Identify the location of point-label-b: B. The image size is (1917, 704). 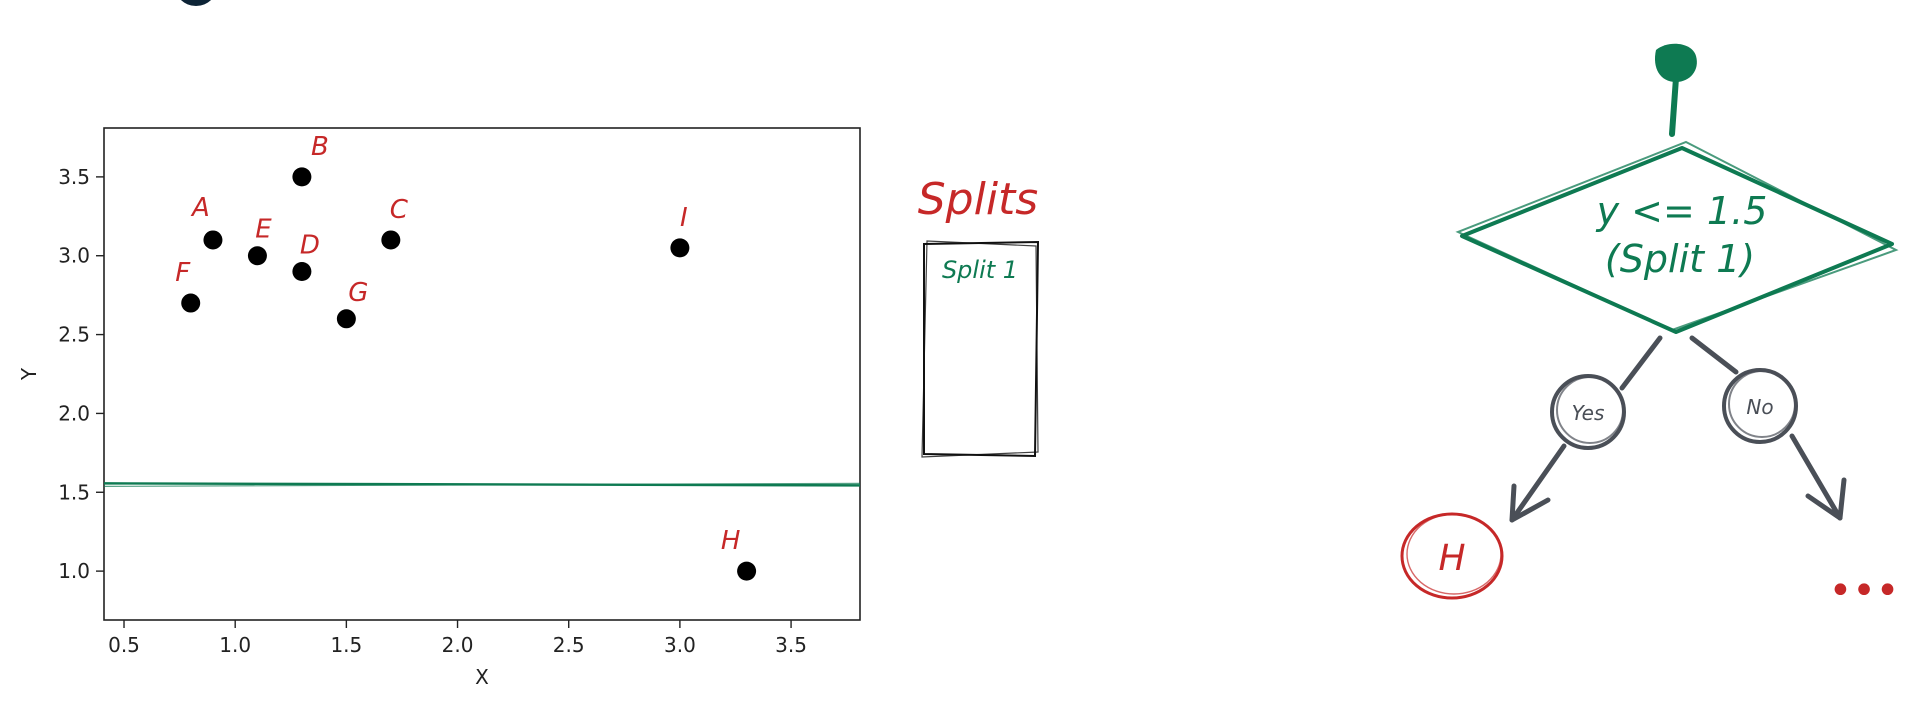
(320, 147).